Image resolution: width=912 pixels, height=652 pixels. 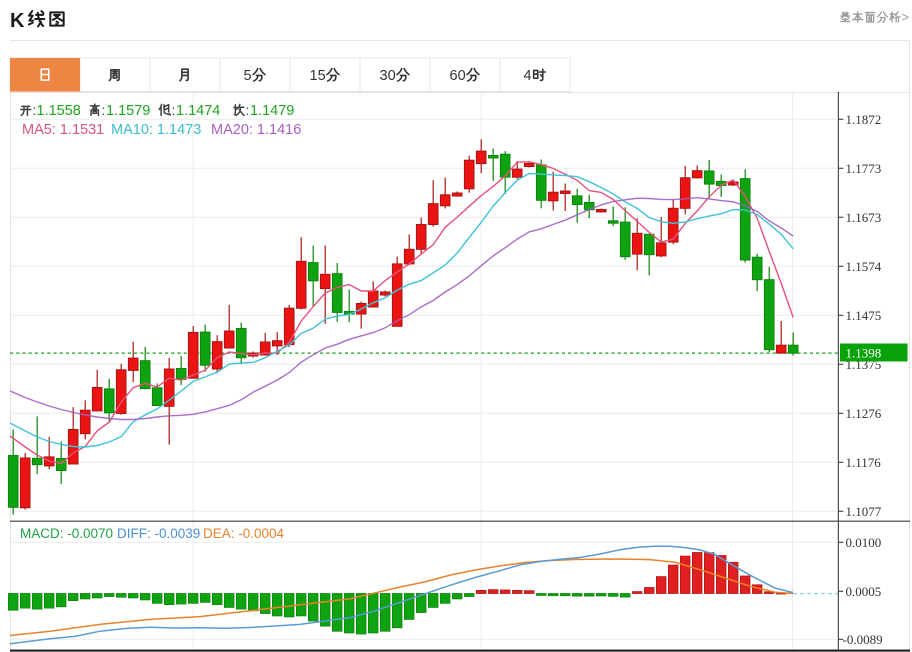 What do you see at coordinates (864, 591) in the screenshot?
I see `svg-text: 0.0005` at bounding box center [864, 591].